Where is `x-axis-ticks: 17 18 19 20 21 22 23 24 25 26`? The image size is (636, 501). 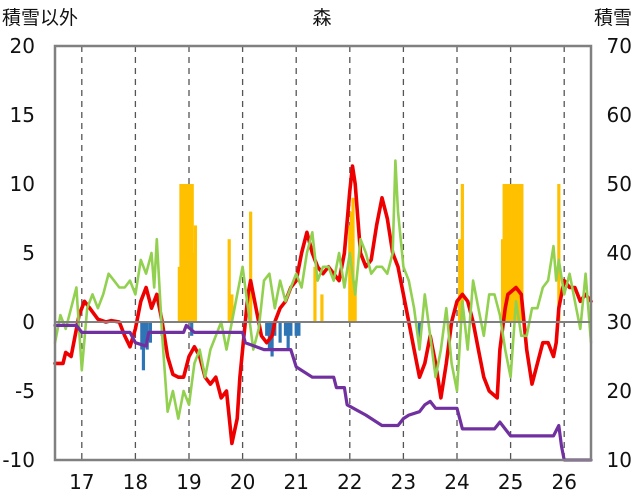
x-axis-ticks: 17 18 19 20 21 22 23 24 25 26 is located at coordinates (323, 482).